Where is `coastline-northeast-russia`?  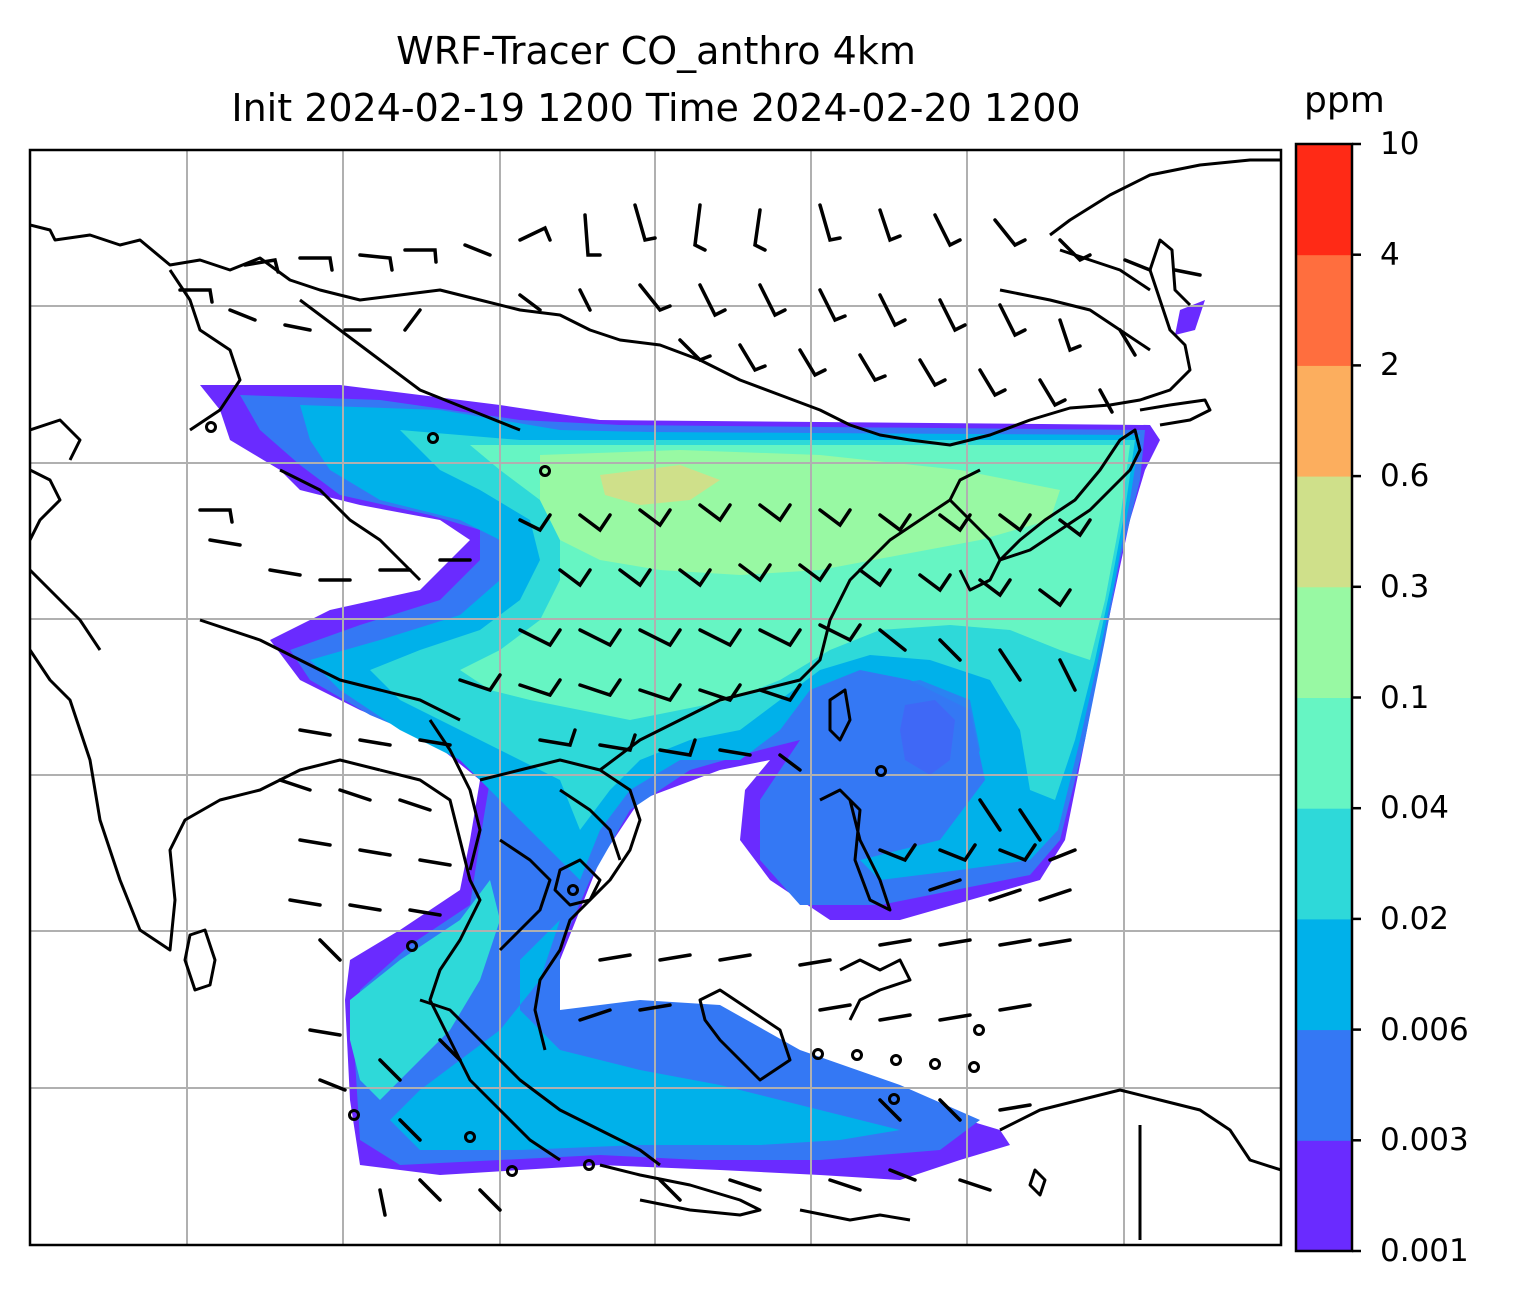
coastline-northeast-russia is located at coordinates (1075, 320).